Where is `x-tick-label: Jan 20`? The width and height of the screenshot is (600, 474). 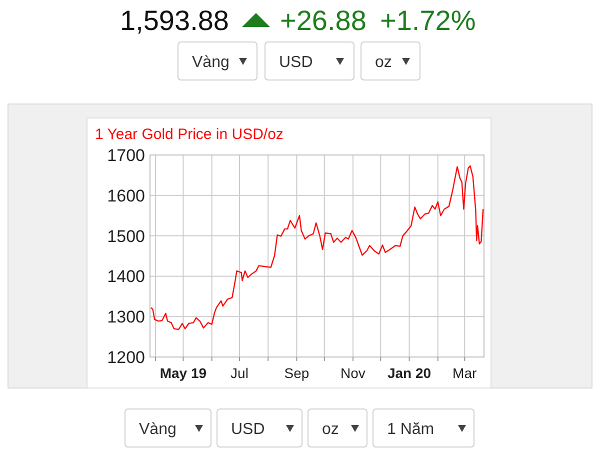 x-tick-label: Jan 20 is located at coordinates (409, 373).